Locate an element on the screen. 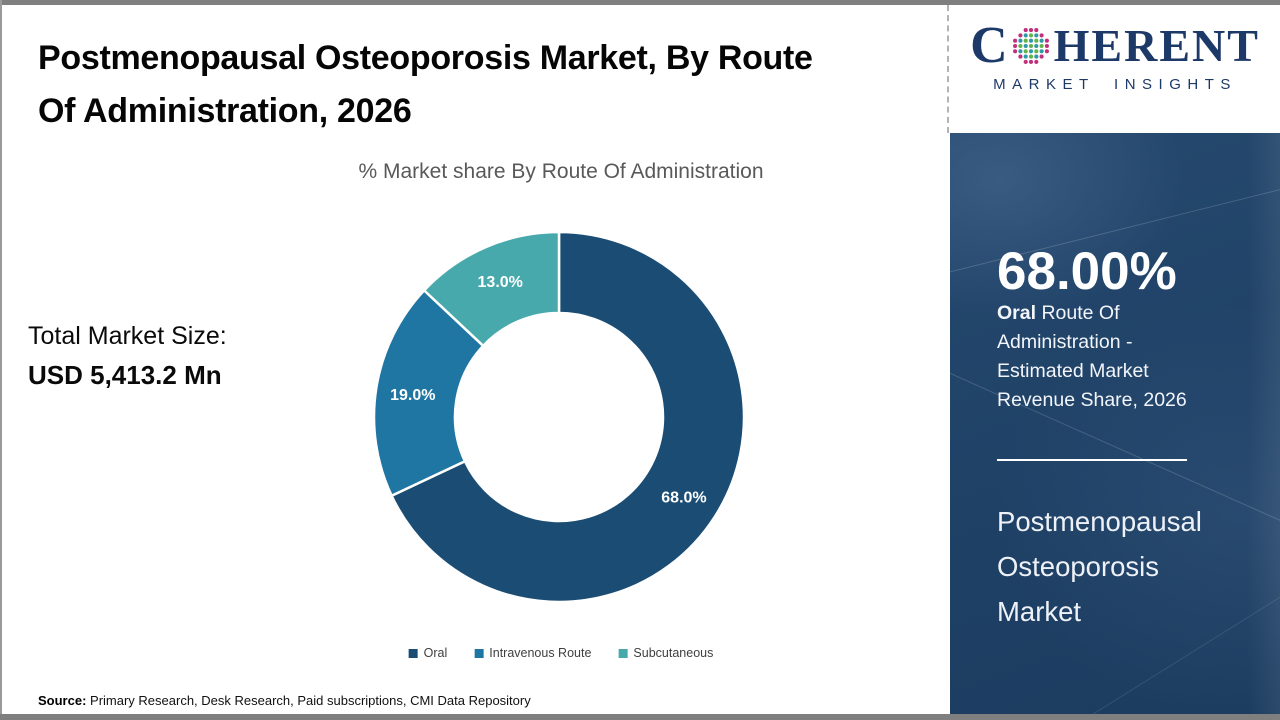  donut-value-label: 68.0% is located at coordinates (683, 497).